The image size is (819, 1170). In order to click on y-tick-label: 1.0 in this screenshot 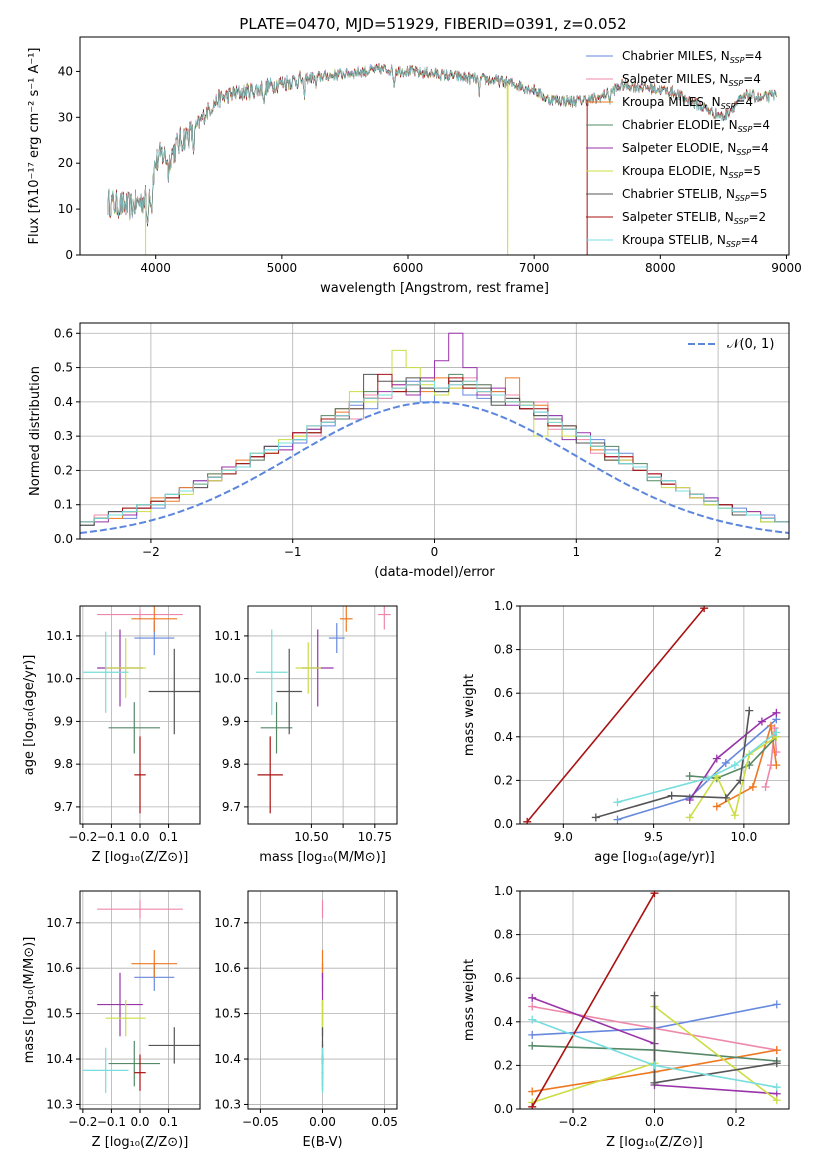, I will do `click(503, 606)`.